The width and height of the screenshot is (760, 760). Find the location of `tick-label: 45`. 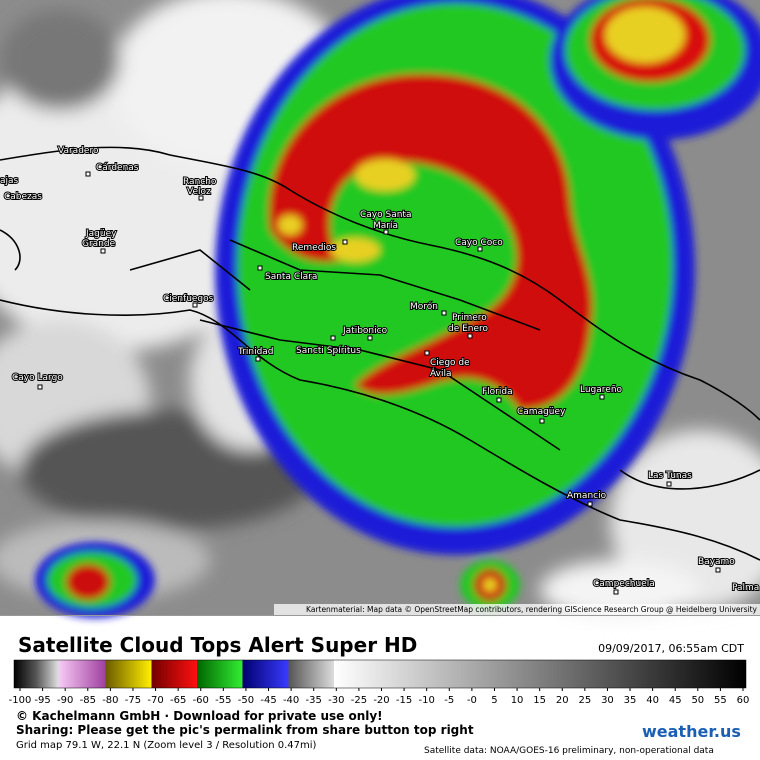

tick-label: 45 is located at coordinates (675, 700).